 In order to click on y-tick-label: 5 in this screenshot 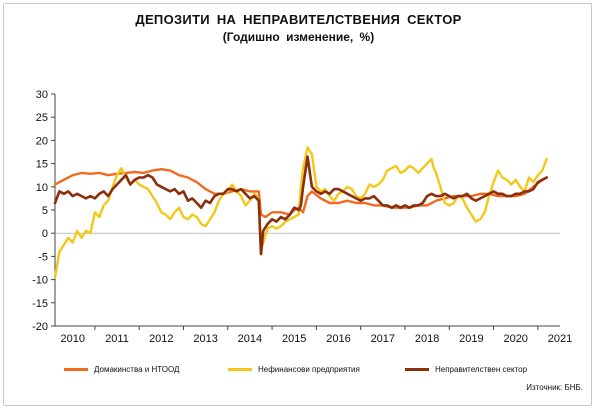, I will do `click(45, 211)`.